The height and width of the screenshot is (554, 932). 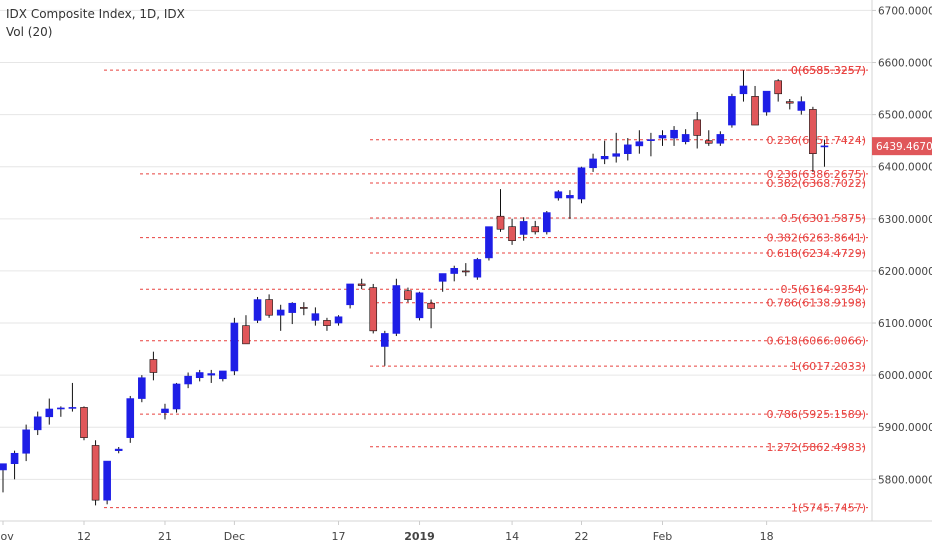 I want to click on y-tick-label: 6600.0000, so click(x=905, y=64).